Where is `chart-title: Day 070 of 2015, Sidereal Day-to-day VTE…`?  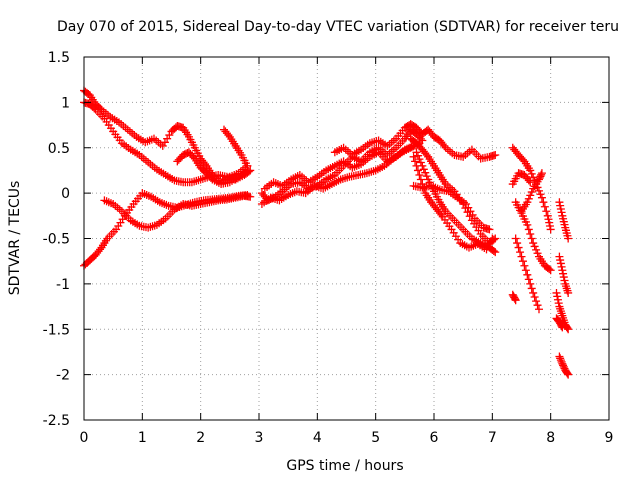 chart-title: Day 070 of 2015, Sidereal Day-to-day VTE… is located at coordinates (338, 27).